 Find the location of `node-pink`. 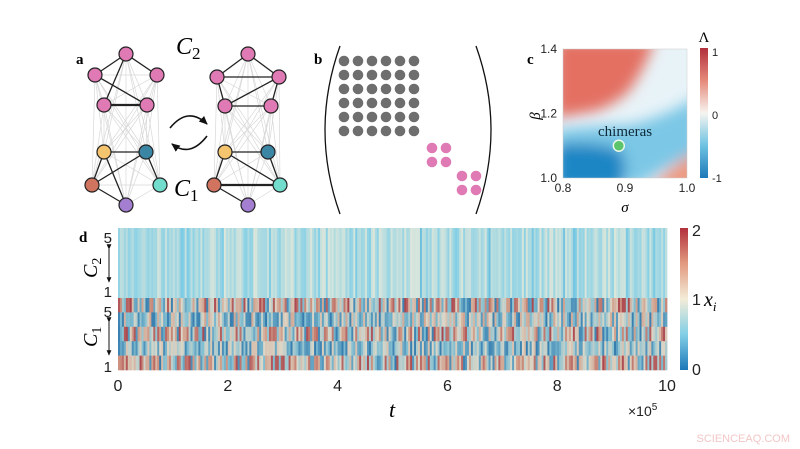

node-pink is located at coordinates (147, 105).